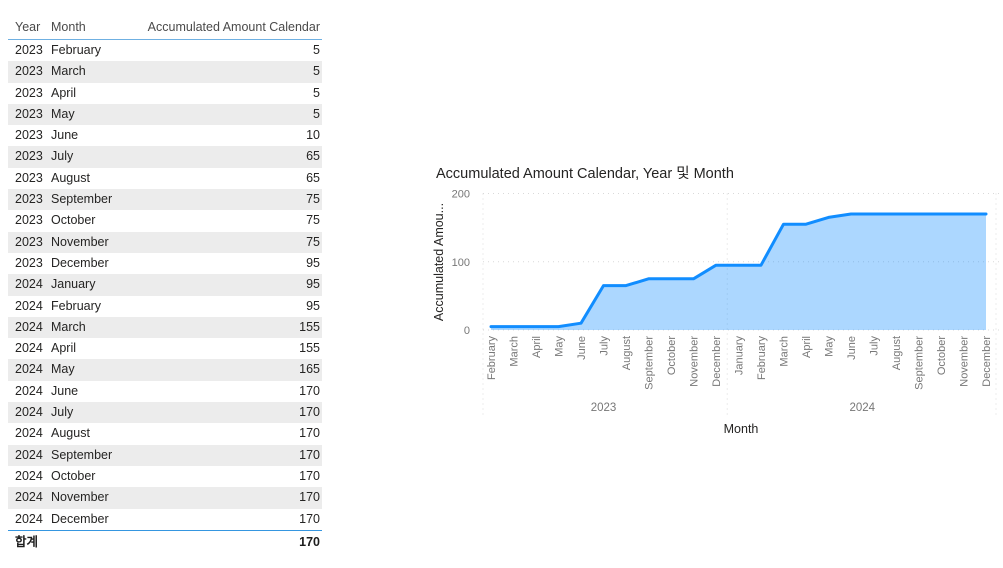 This screenshot has height=568, width=1003. I want to click on area-series, so click(738, 271).